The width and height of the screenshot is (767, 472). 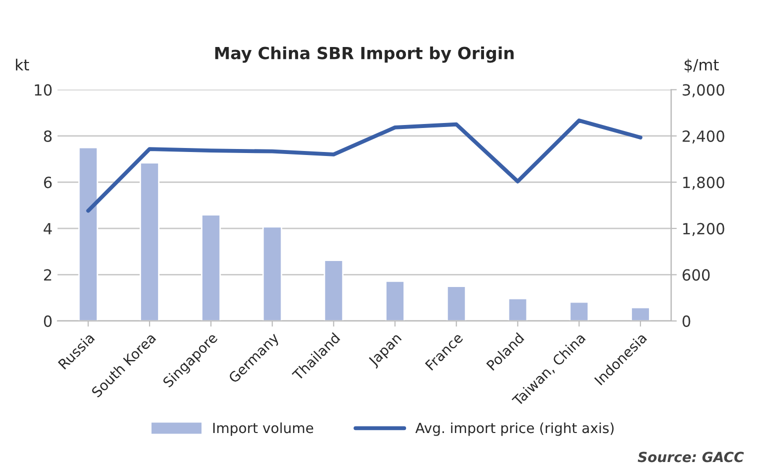 I want to click on y-tick-label: 4, so click(x=48, y=228).